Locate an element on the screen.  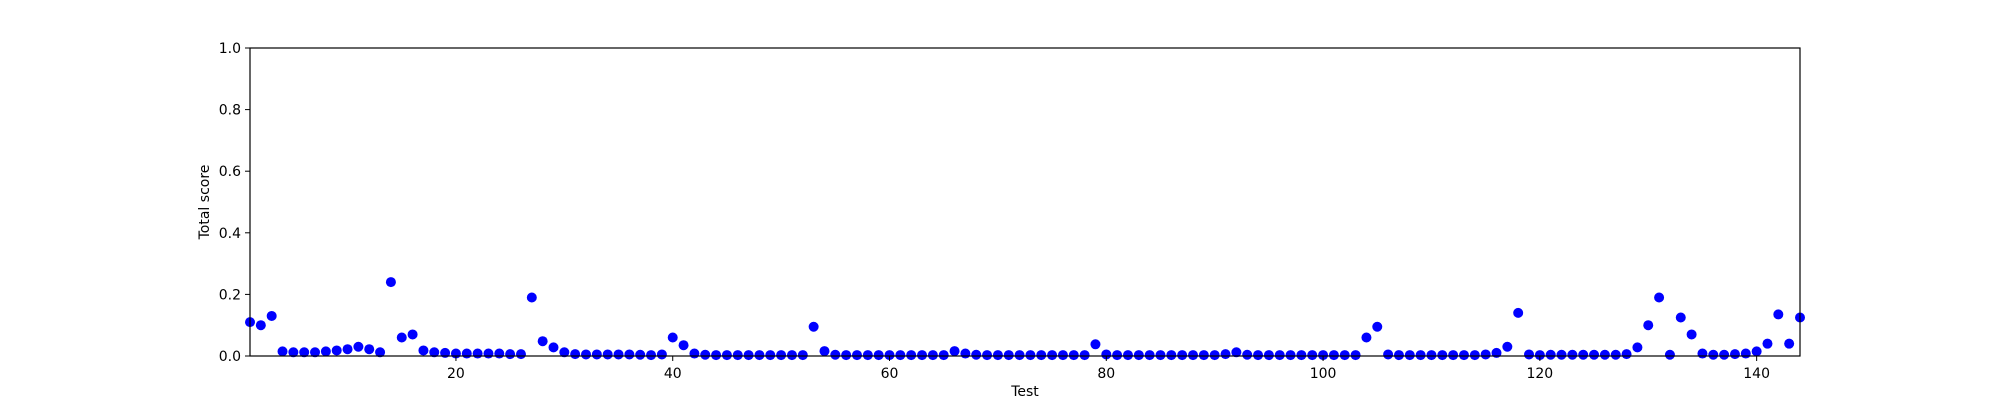
y-tick-label: 0.8 is located at coordinates (230, 111).